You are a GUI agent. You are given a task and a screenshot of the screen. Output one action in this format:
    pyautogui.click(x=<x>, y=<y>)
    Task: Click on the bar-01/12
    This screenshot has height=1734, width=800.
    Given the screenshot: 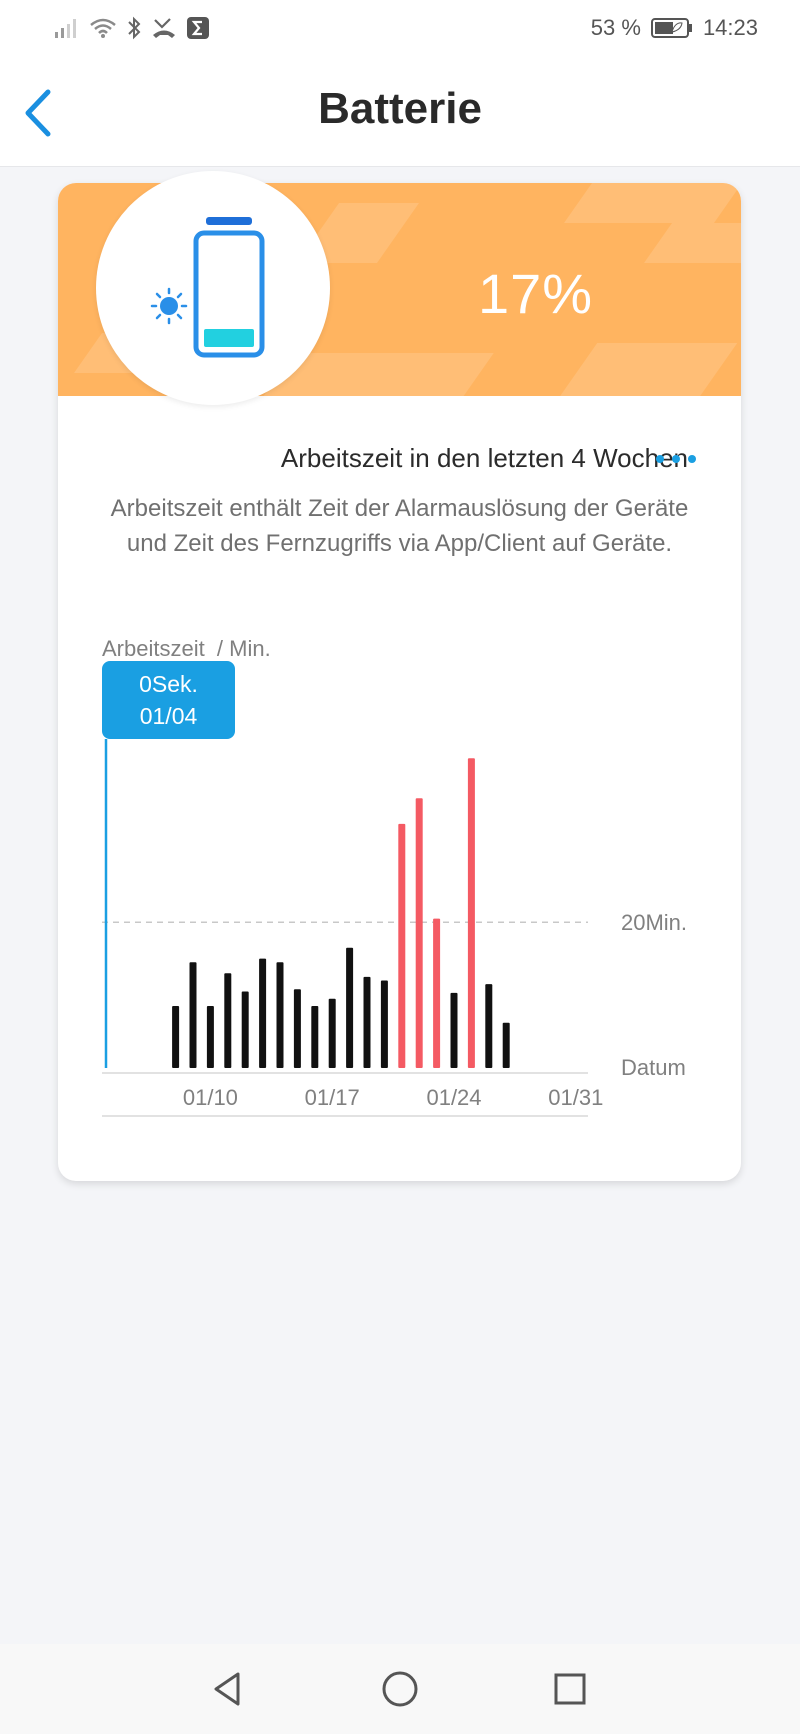 What is the action you would take?
    pyautogui.click(x=245, y=1029)
    